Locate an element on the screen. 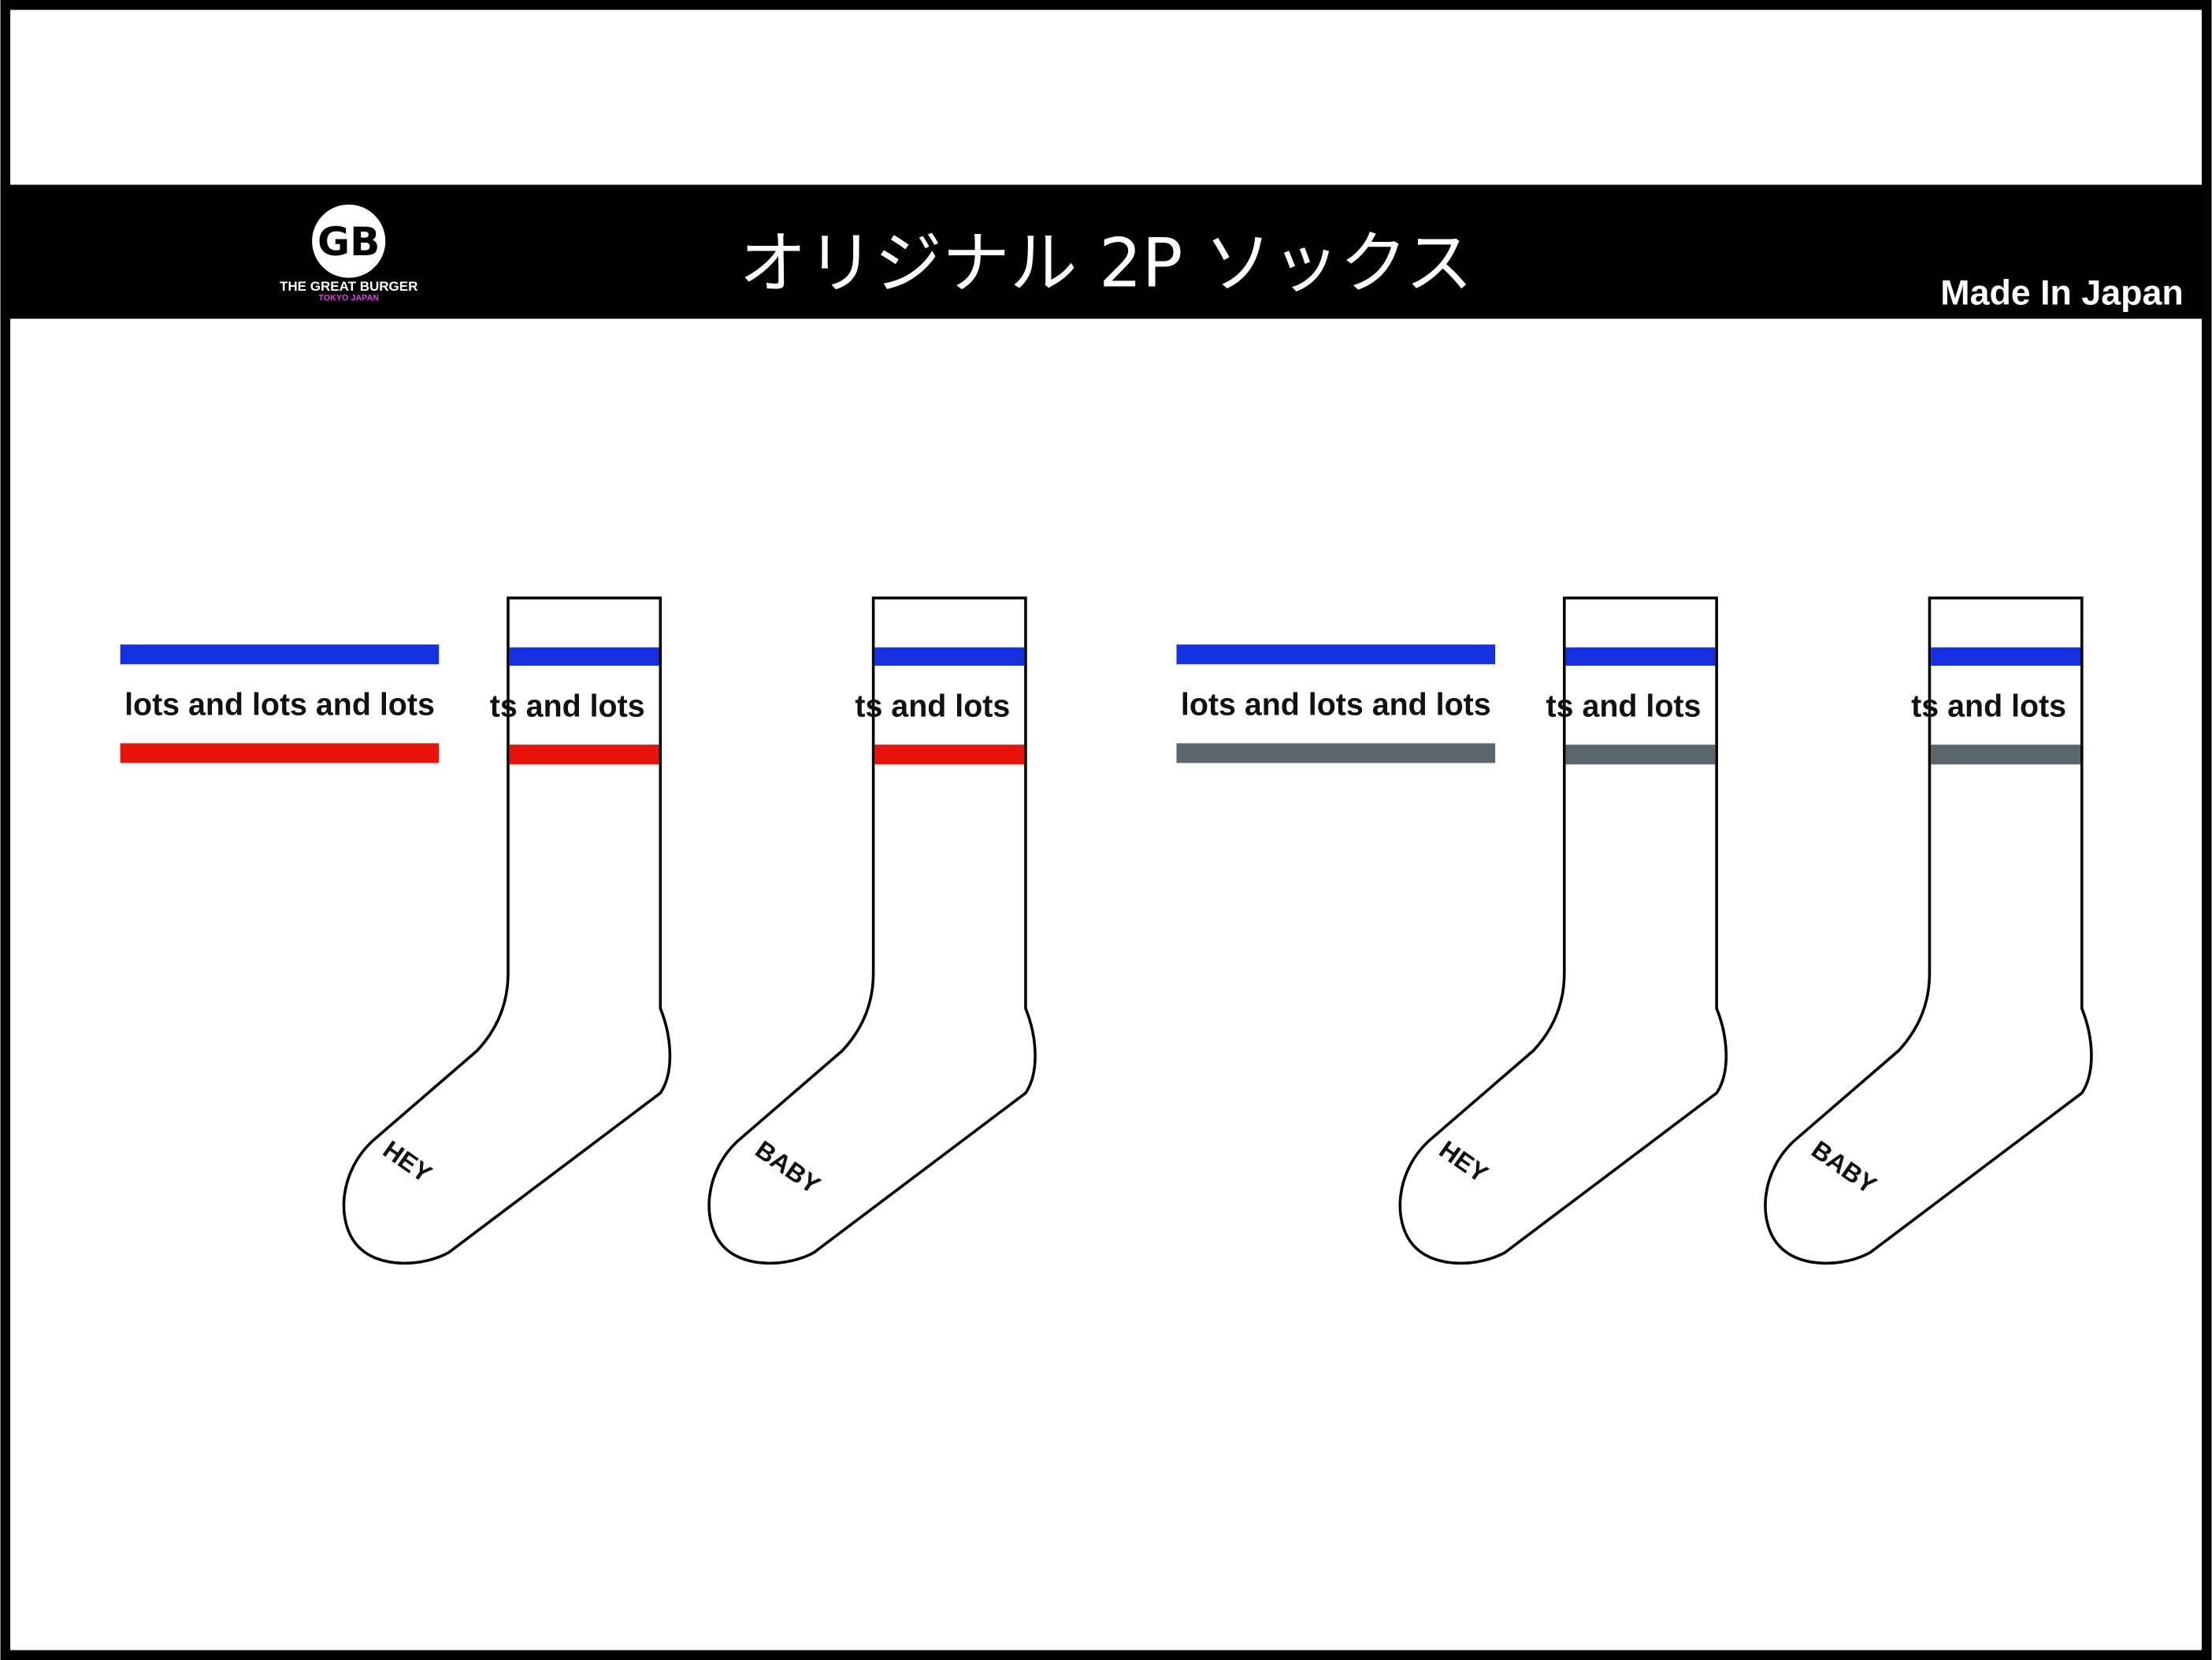 Image resolution: width=2212 pixels, height=1660 pixels. band-swatch-gray: lots and lots and lots is located at coordinates (1336, 703).